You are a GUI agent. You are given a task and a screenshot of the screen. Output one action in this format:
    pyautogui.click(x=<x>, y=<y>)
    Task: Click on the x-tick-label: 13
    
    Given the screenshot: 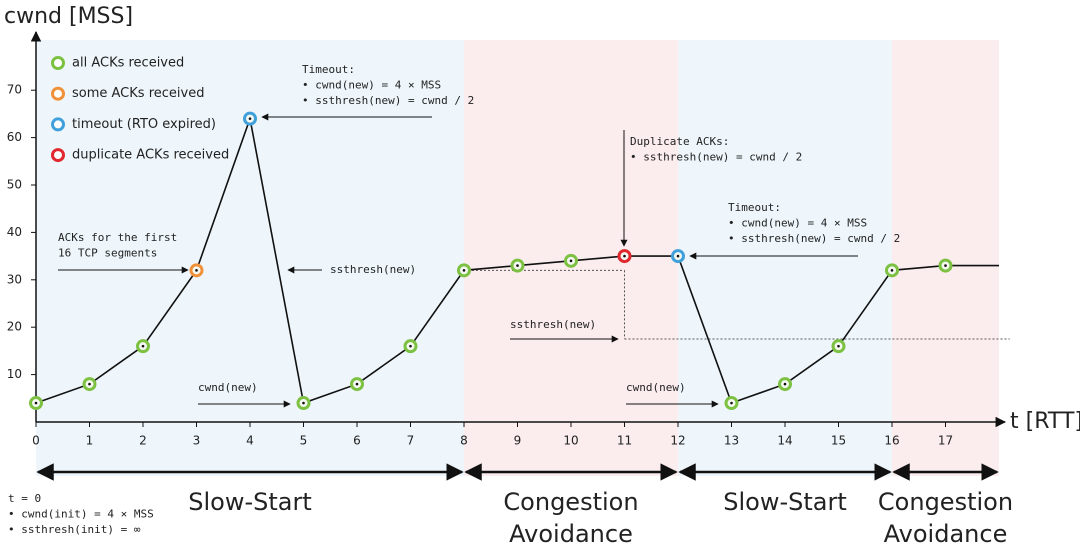 What is the action you would take?
    pyautogui.click(x=731, y=441)
    